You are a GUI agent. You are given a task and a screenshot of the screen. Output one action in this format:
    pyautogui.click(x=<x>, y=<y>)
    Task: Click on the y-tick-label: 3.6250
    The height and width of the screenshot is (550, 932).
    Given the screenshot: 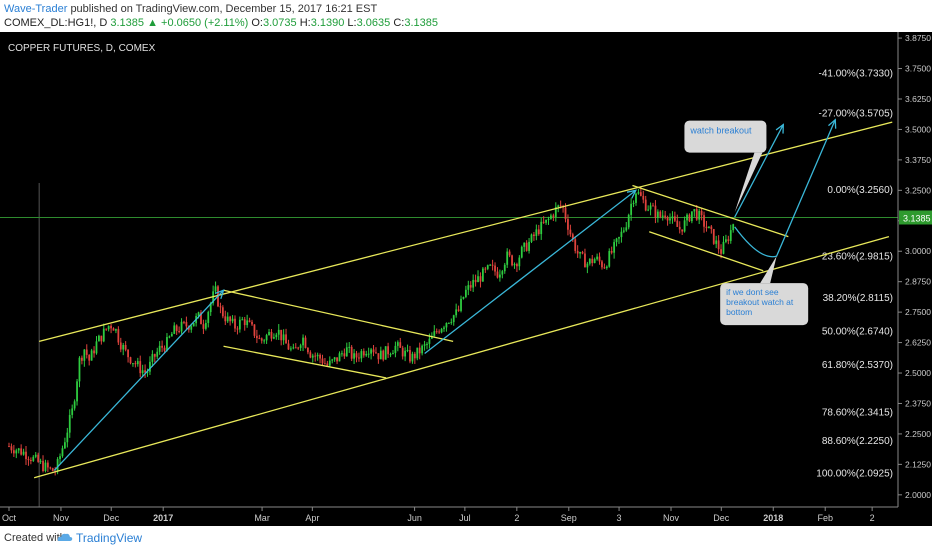 What is the action you would take?
    pyautogui.click(x=918, y=99)
    